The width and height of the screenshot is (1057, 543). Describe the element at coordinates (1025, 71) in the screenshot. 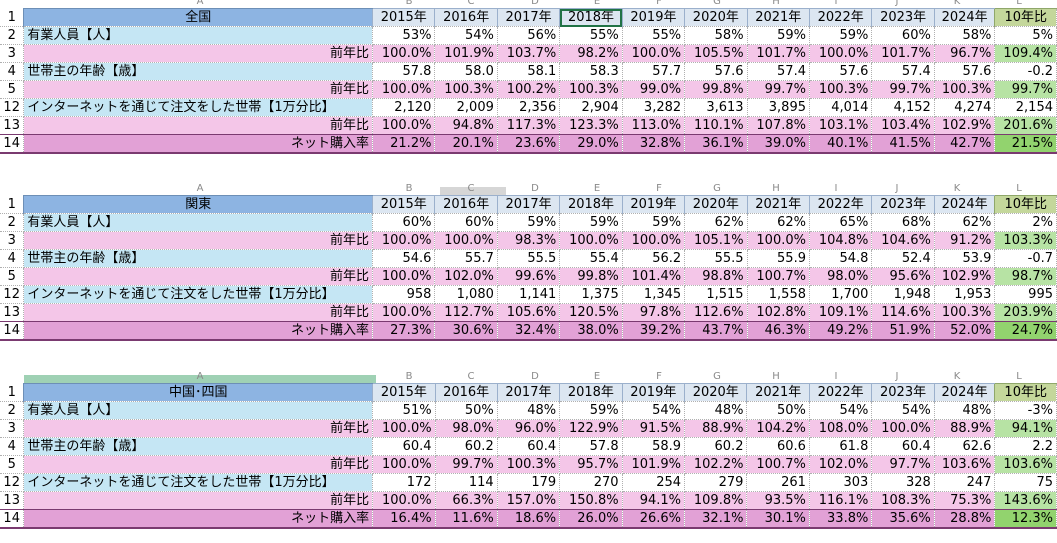

I see `ten-year-ratio-cell: -0.2` at that location.